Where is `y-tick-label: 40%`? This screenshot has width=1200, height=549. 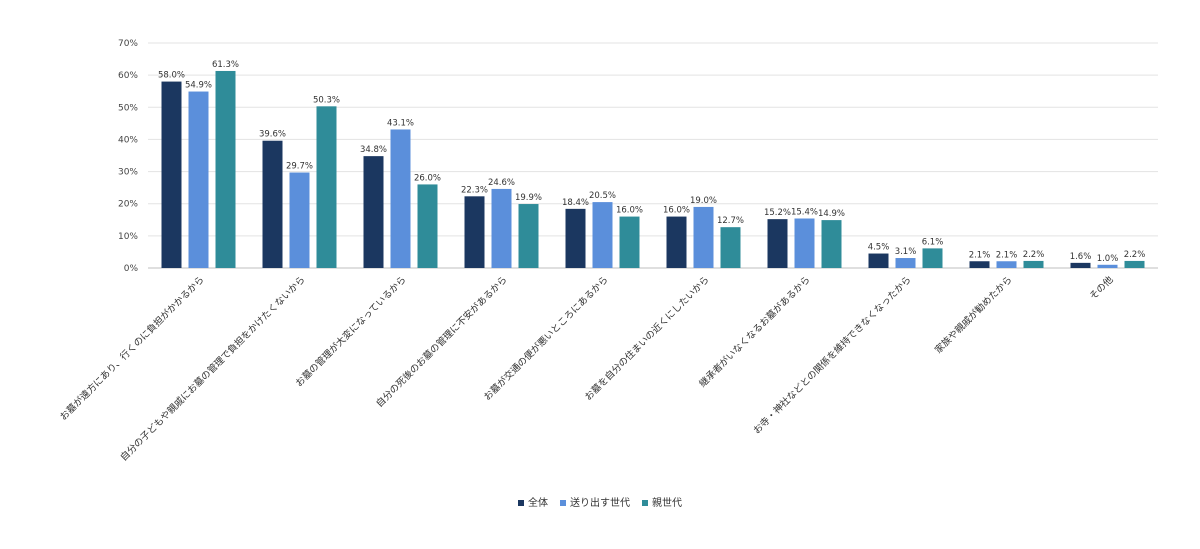
y-tick-label: 40% is located at coordinates (128, 140).